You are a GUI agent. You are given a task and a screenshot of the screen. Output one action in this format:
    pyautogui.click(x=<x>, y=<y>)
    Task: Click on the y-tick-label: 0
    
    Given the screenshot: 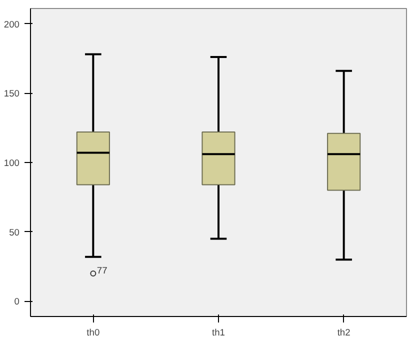 What is the action you would take?
    pyautogui.click(x=17, y=301)
    